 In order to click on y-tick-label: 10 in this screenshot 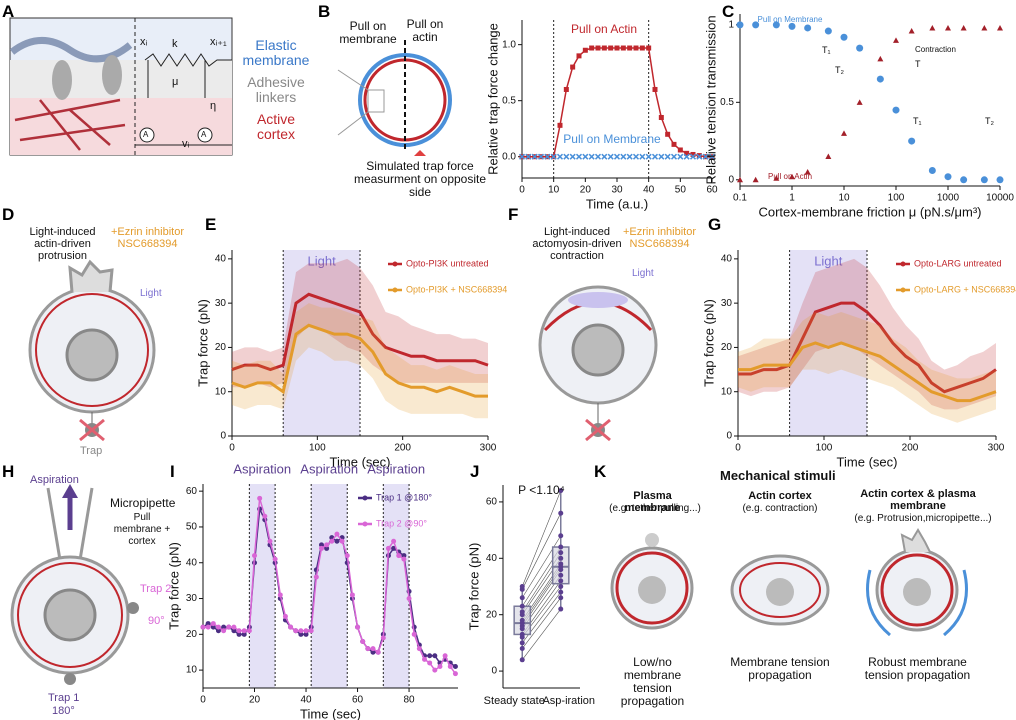, I will do `click(221, 391)`.